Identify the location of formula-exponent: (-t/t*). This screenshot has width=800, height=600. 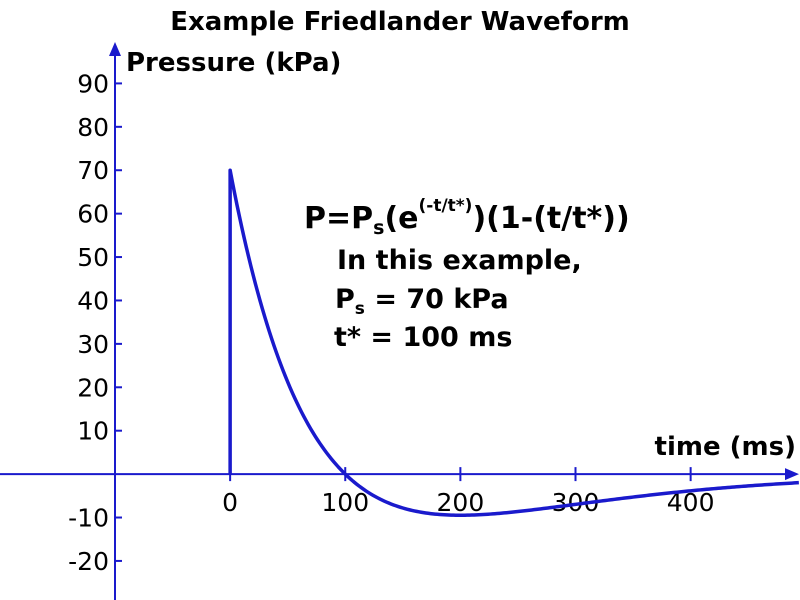
(446, 206).